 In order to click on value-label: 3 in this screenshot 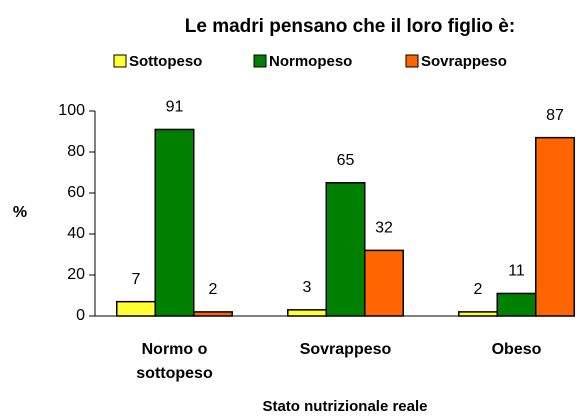, I will do `click(307, 287)`.